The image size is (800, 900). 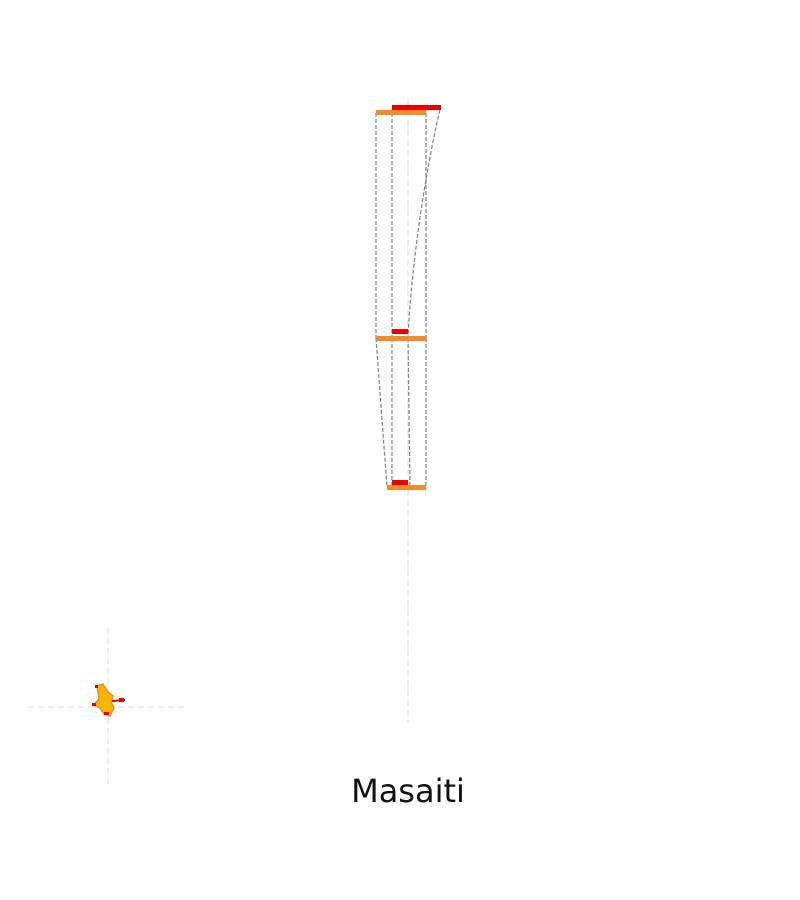 What do you see at coordinates (104, 700) in the screenshot?
I see `locator-shape` at bounding box center [104, 700].